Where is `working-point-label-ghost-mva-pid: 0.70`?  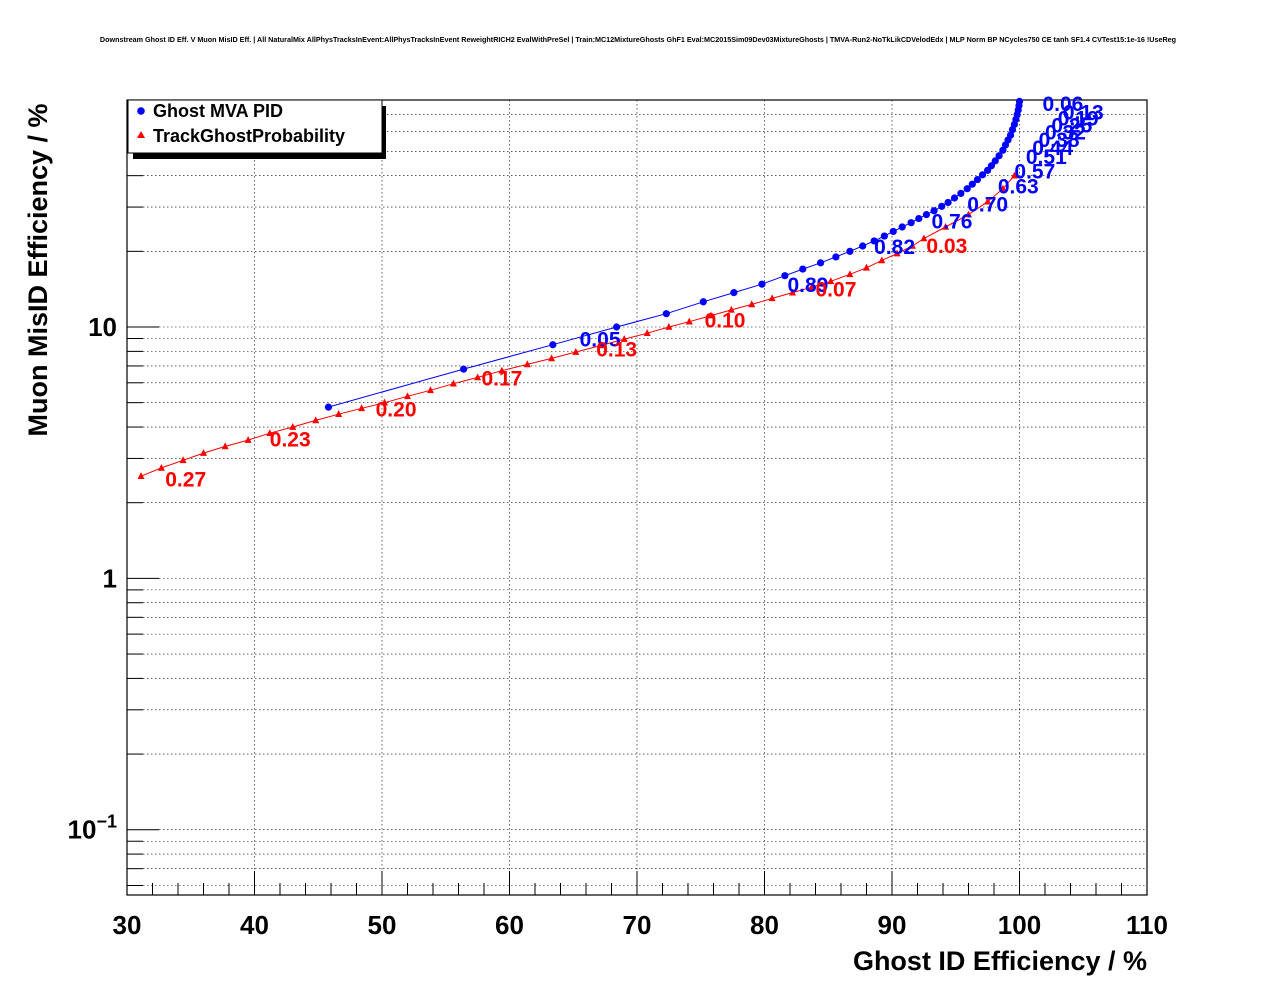 working-point-label-ghost-mva-pid: 0.70 is located at coordinates (987, 204).